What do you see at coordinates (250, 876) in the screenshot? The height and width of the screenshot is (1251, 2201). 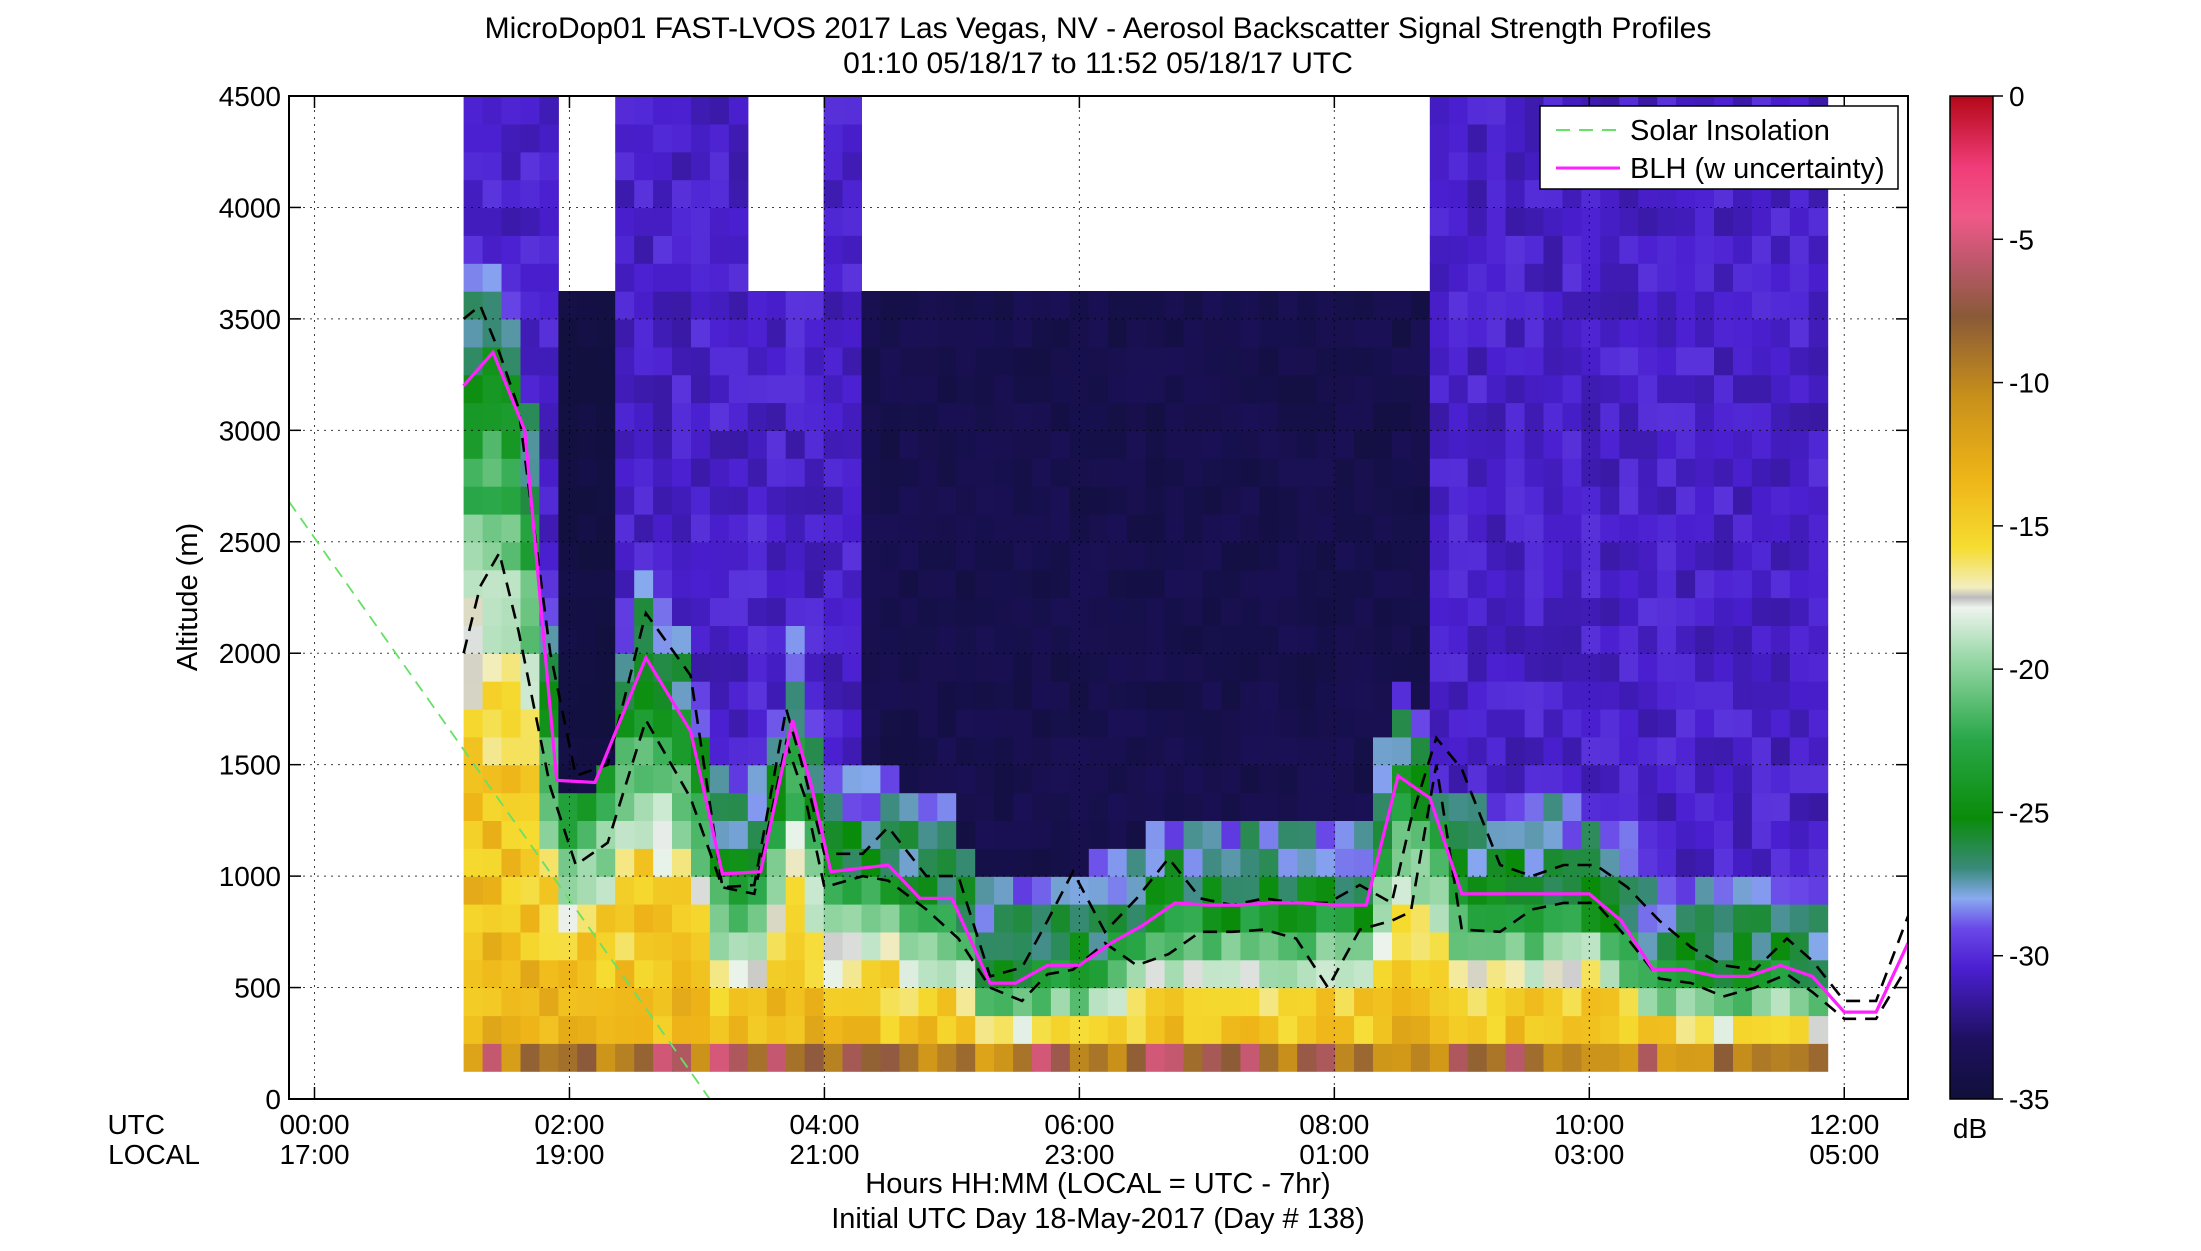 I see `y-tick-label: 1000` at bounding box center [250, 876].